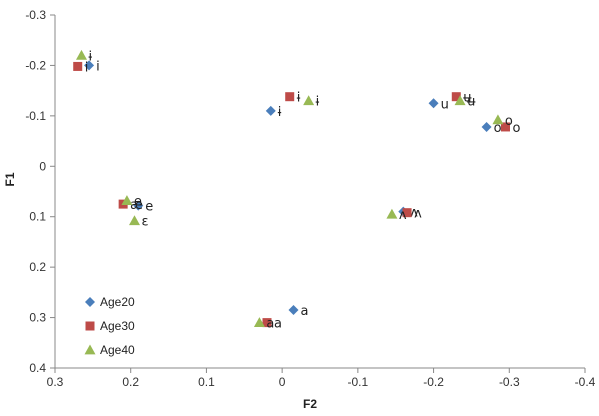  Describe the element at coordinates (10, 179) in the screenshot. I see `y-axis-title: F1` at that location.